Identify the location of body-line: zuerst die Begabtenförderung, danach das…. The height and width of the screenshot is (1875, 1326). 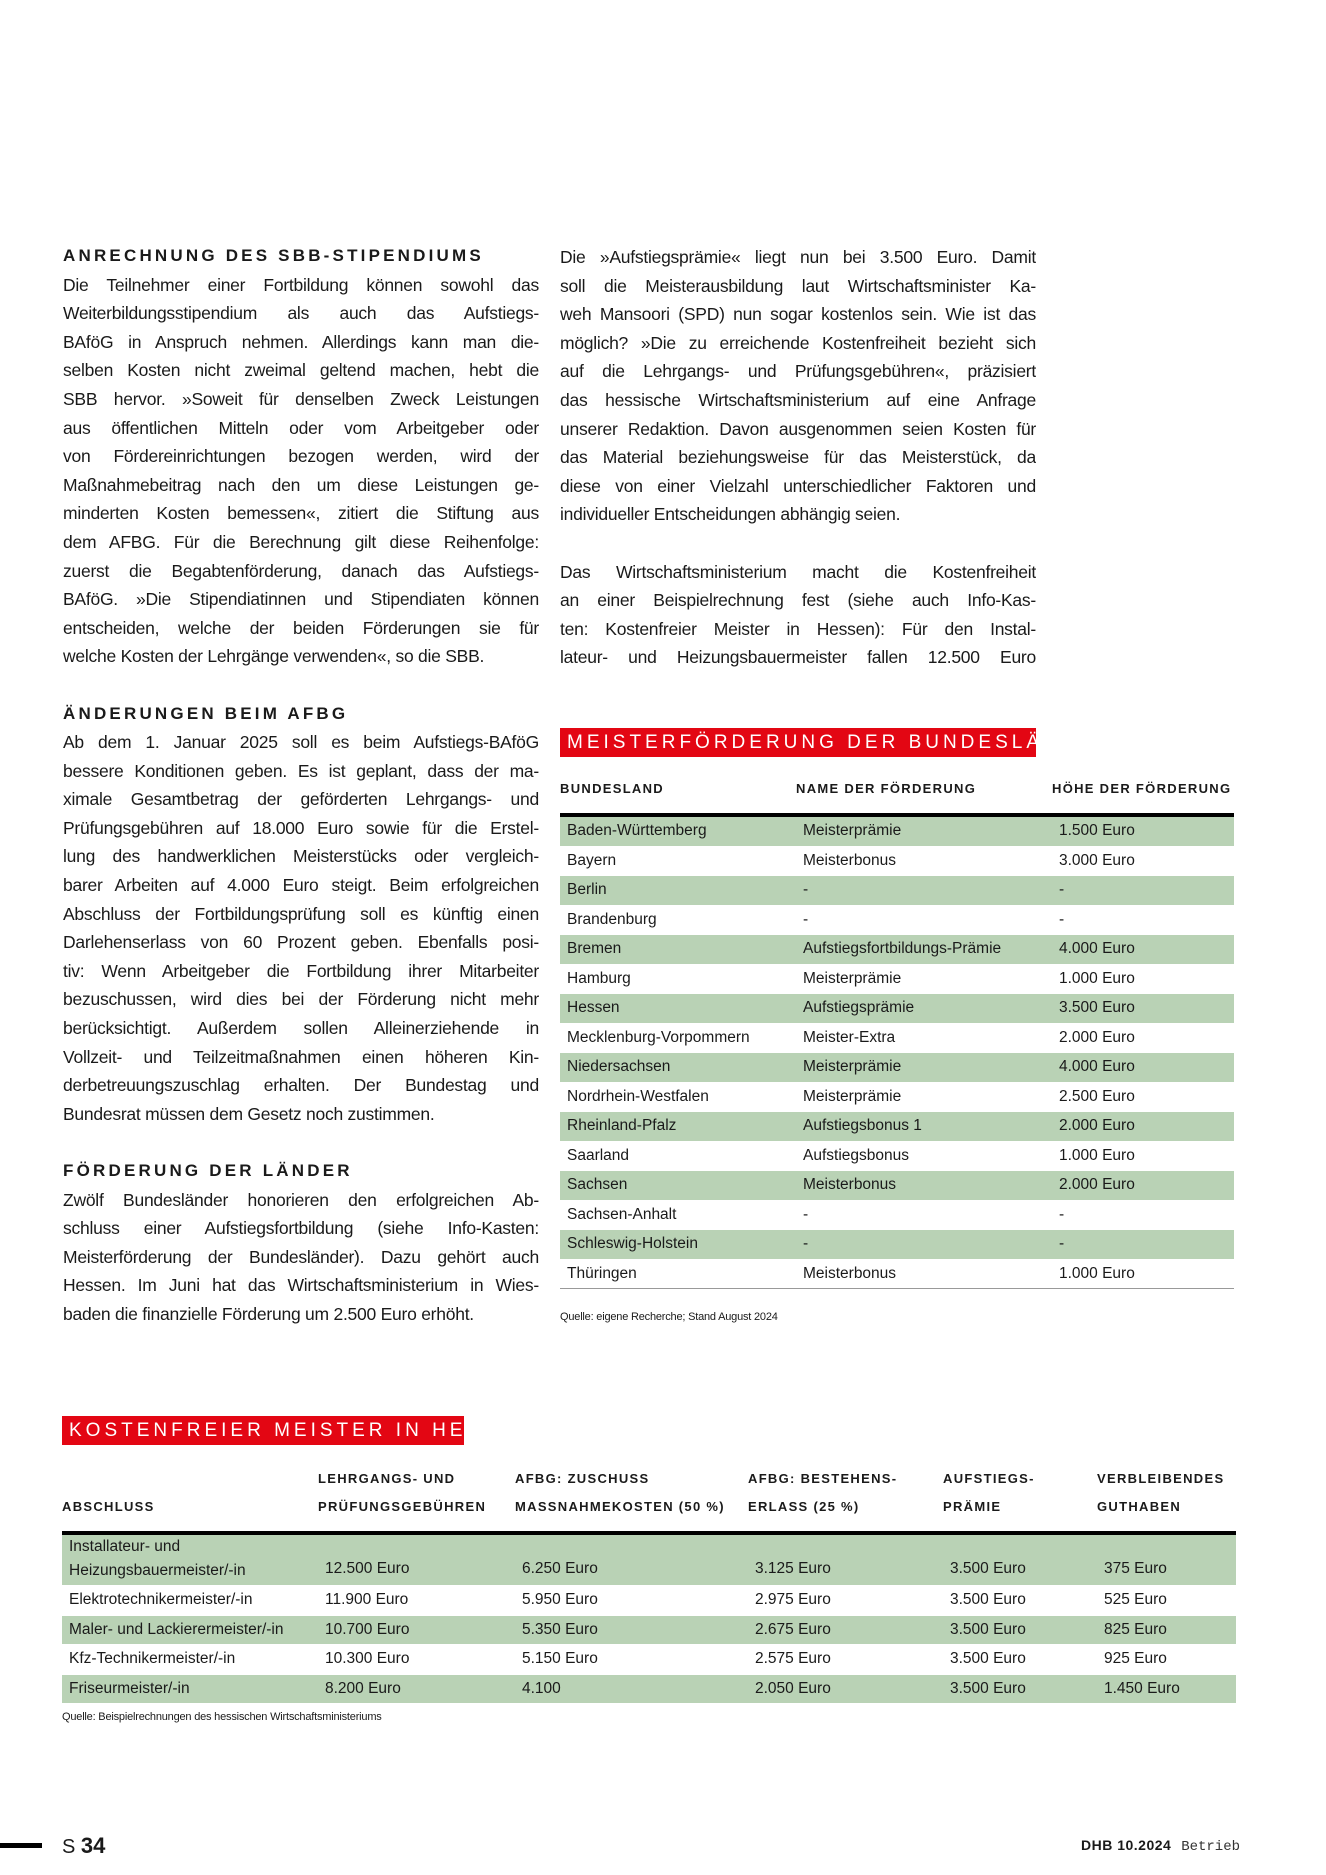
(301, 570).